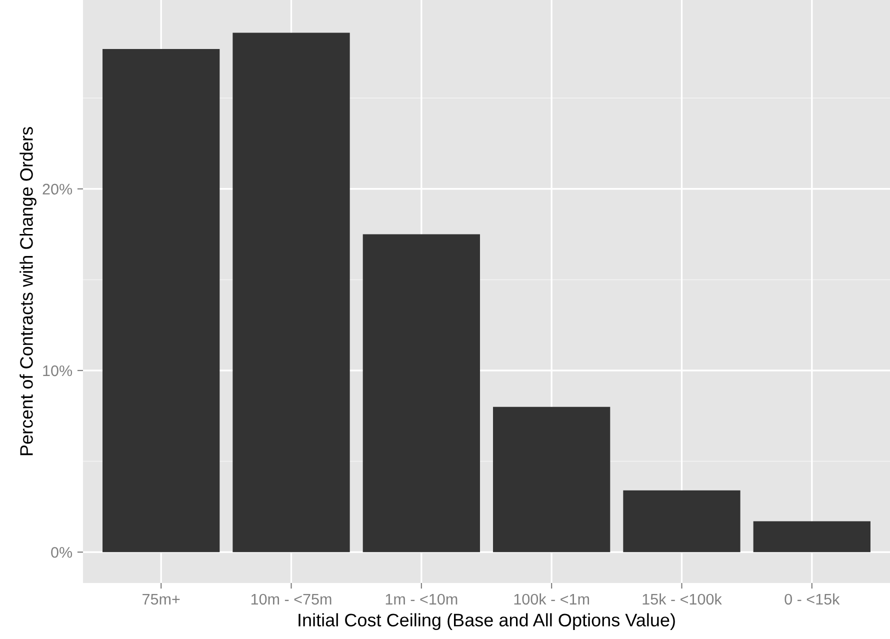  Describe the element at coordinates (161, 599) in the screenshot. I see `x-tick-label: 75m+` at that location.